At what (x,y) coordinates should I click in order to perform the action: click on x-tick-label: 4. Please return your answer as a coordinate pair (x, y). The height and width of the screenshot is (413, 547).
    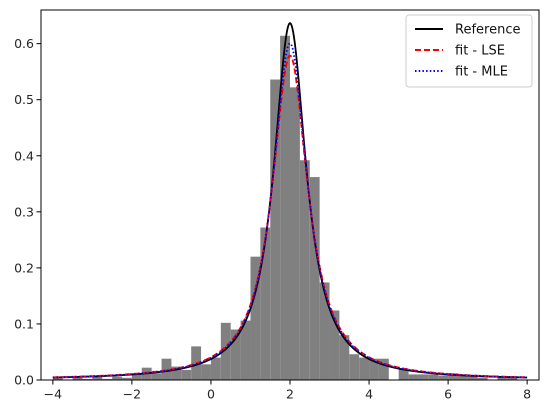
    Looking at the image, I should click on (369, 394).